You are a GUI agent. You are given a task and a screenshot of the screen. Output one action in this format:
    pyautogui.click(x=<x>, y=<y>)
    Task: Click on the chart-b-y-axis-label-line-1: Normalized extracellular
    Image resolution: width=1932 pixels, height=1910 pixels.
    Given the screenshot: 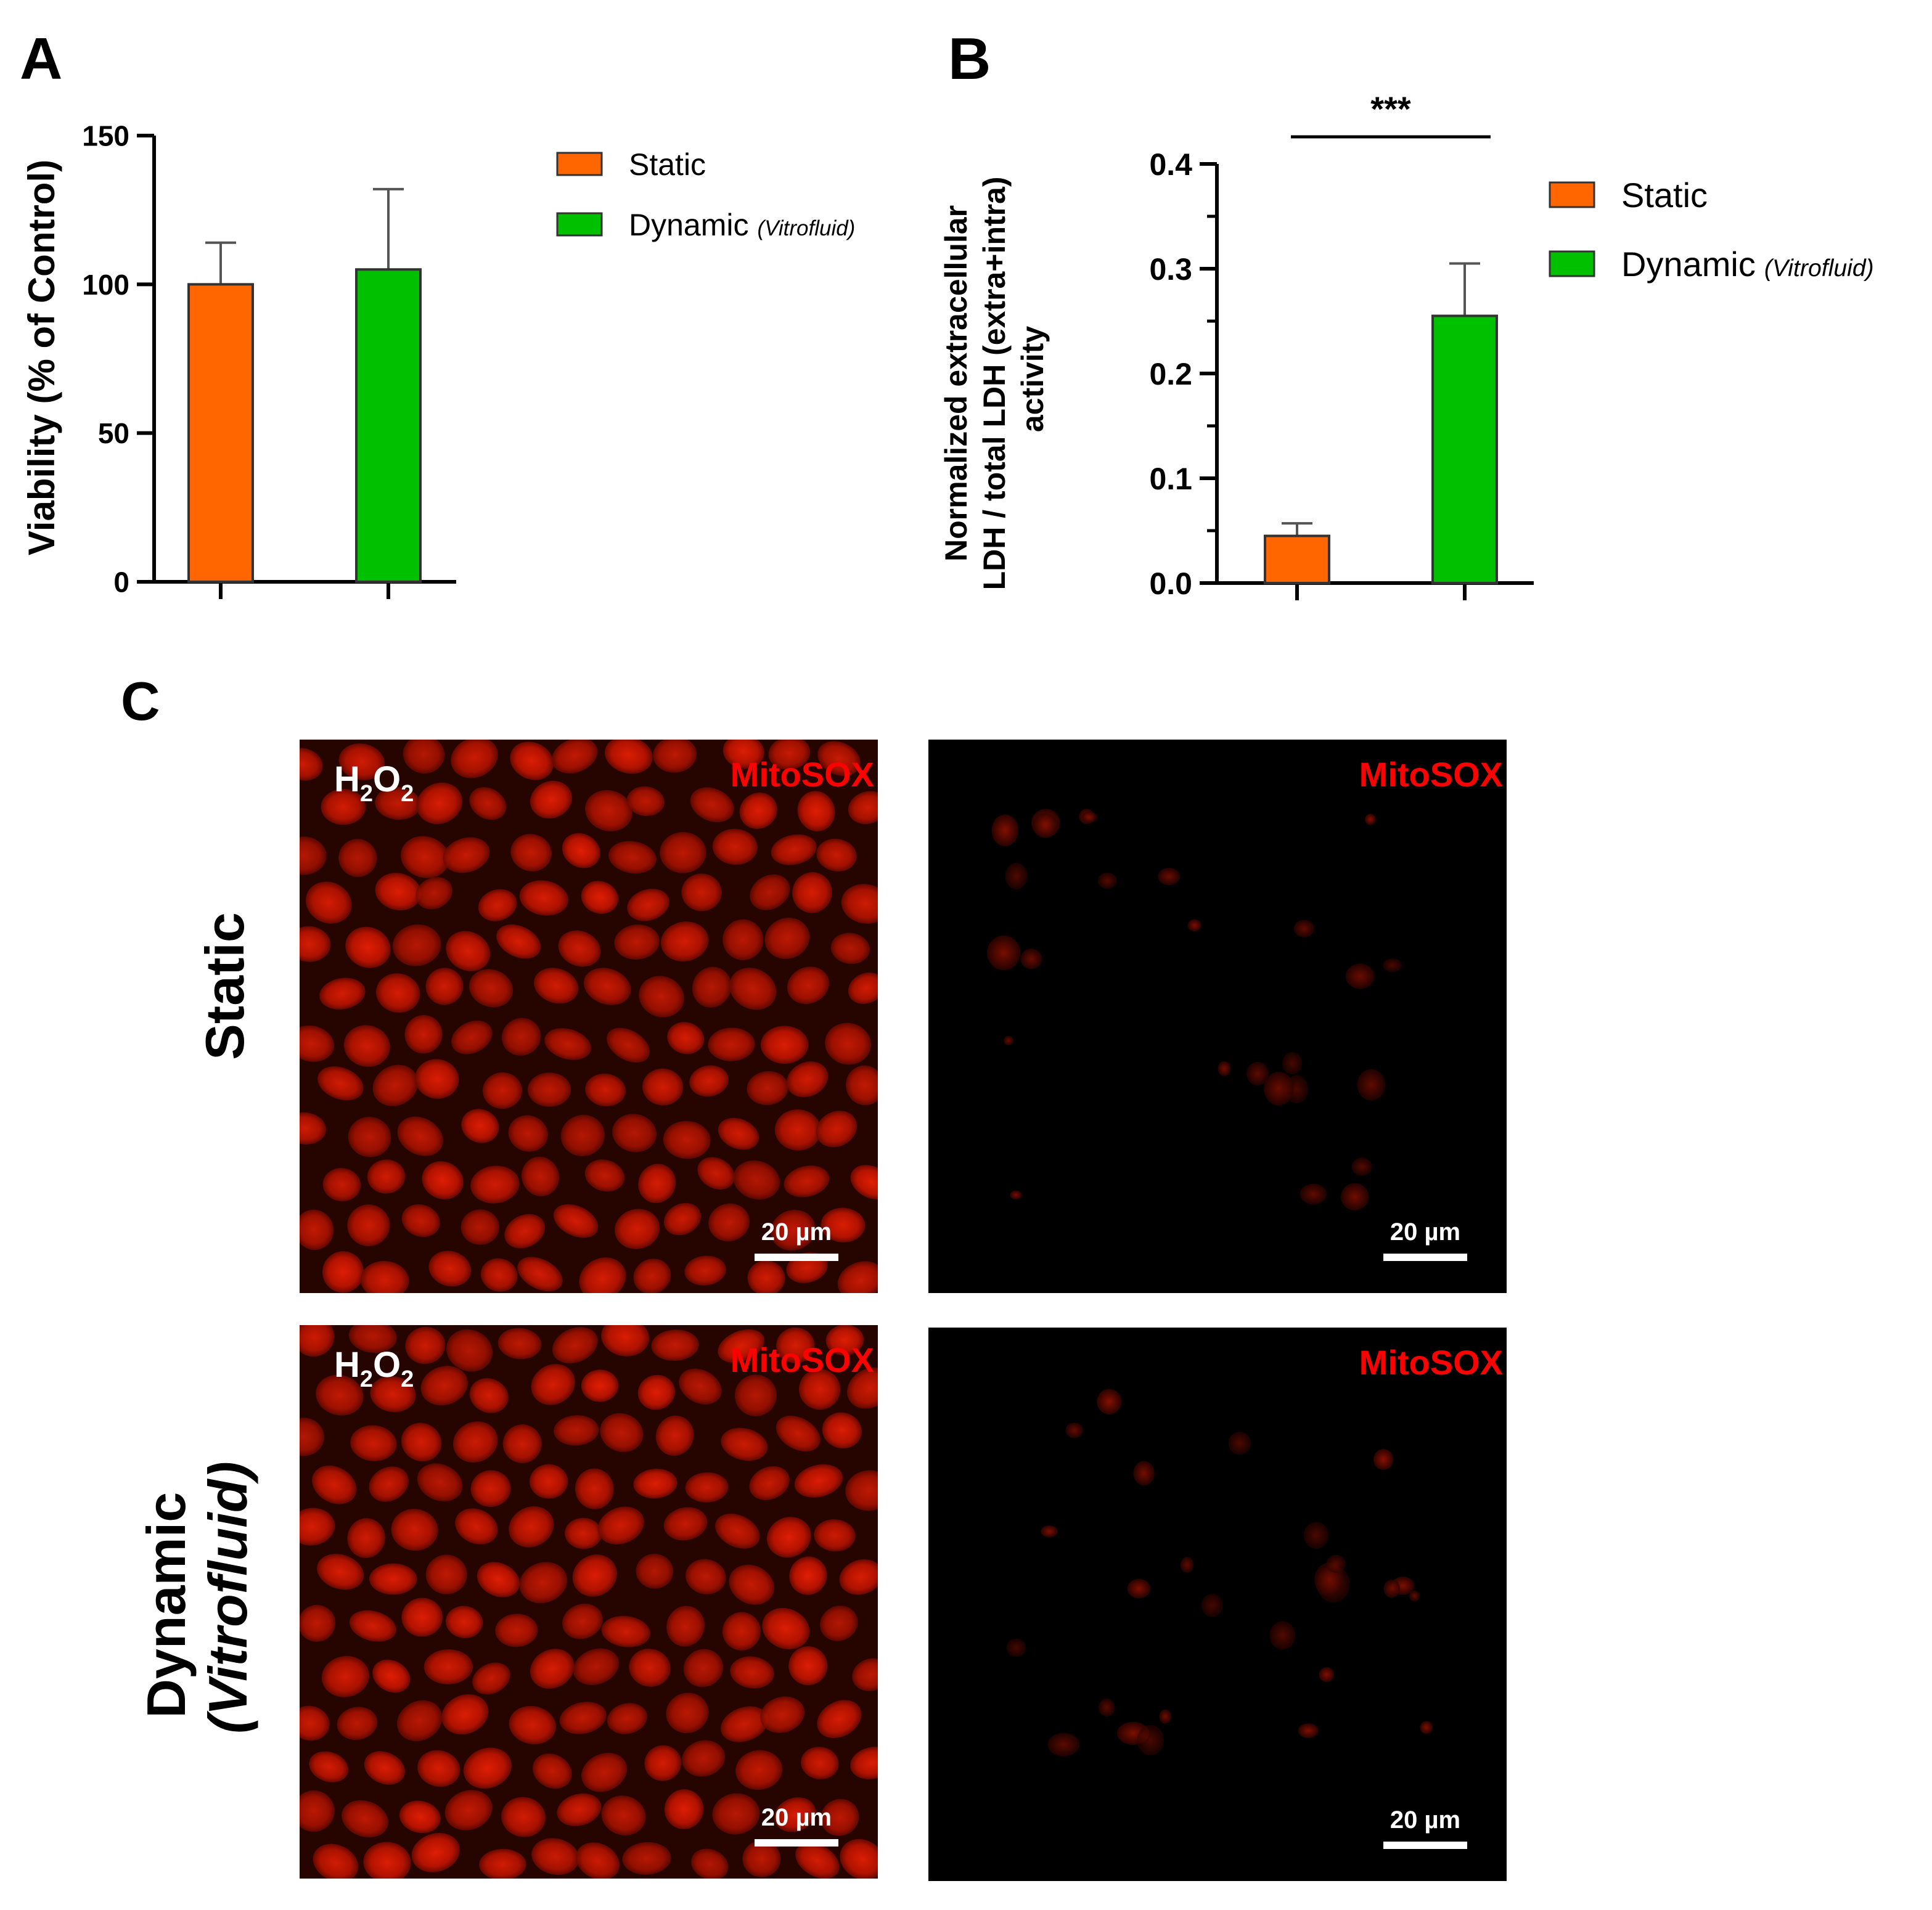 What is the action you would take?
    pyautogui.click(x=956, y=383)
    